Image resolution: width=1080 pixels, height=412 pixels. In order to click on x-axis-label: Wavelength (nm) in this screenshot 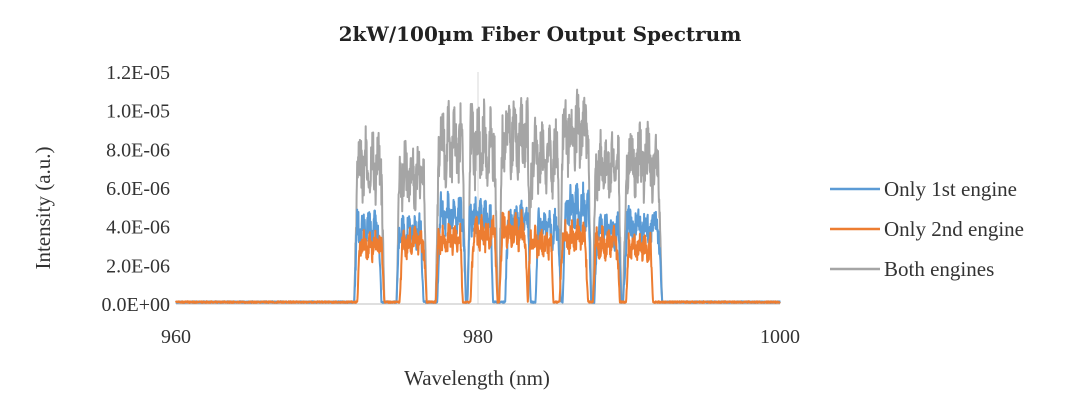, I will do `click(477, 378)`.